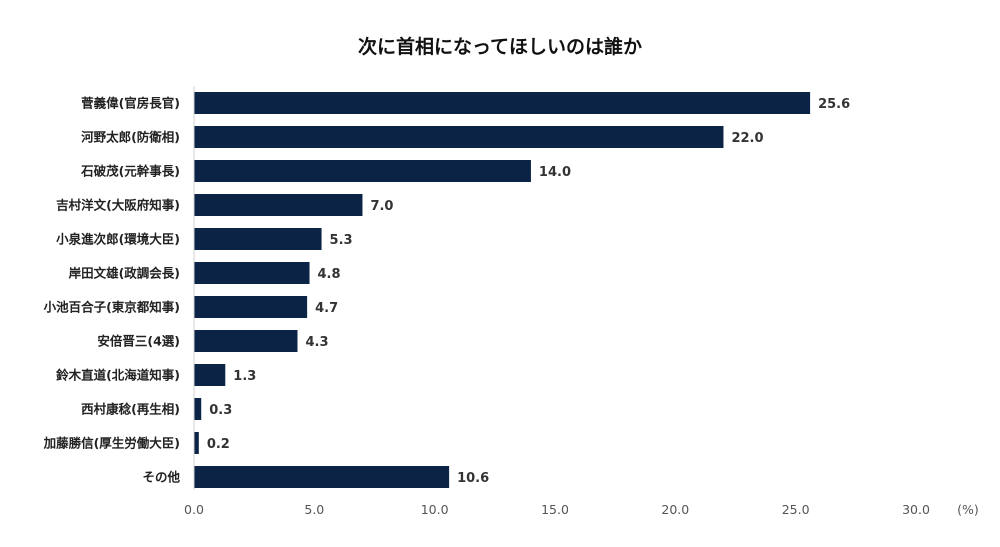 The image size is (1000, 547). Describe the element at coordinates (796, 509) in the screenshot. I see `x-tick-label: 25.0` at that location.